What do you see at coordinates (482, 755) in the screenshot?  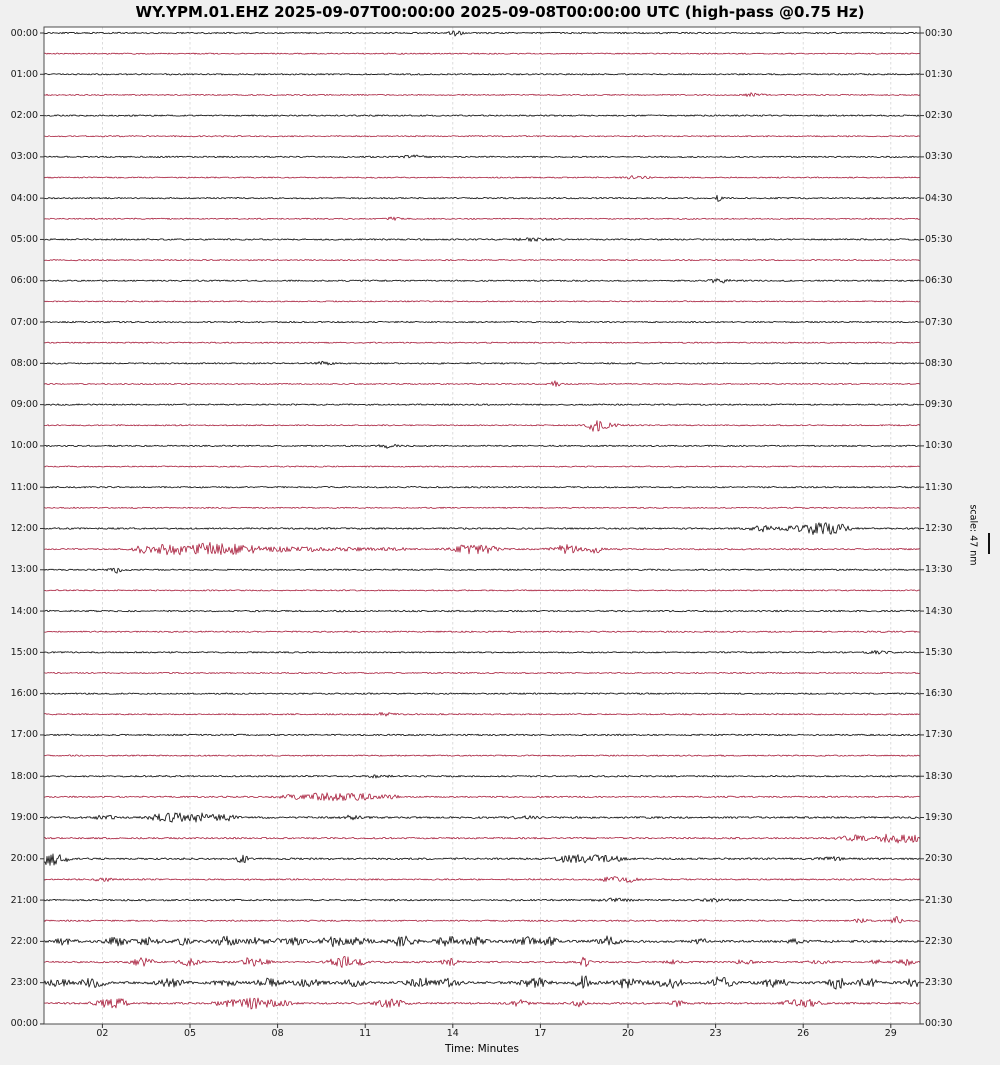 I see `trace-1730-red` at bounding box center [482, 755].